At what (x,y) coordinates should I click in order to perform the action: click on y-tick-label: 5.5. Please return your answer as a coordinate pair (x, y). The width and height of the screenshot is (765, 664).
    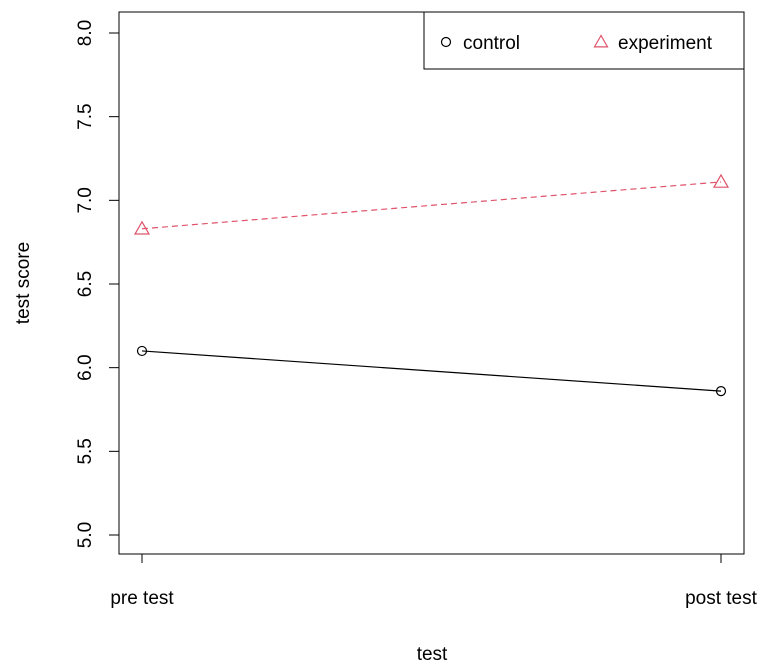
    Looking at the image, I should click on (85, 451).